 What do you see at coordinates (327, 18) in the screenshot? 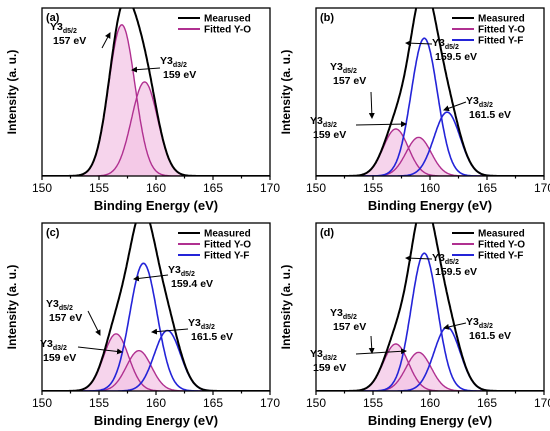
I see `panel-label: (b)` at bounding box center [327, 18].